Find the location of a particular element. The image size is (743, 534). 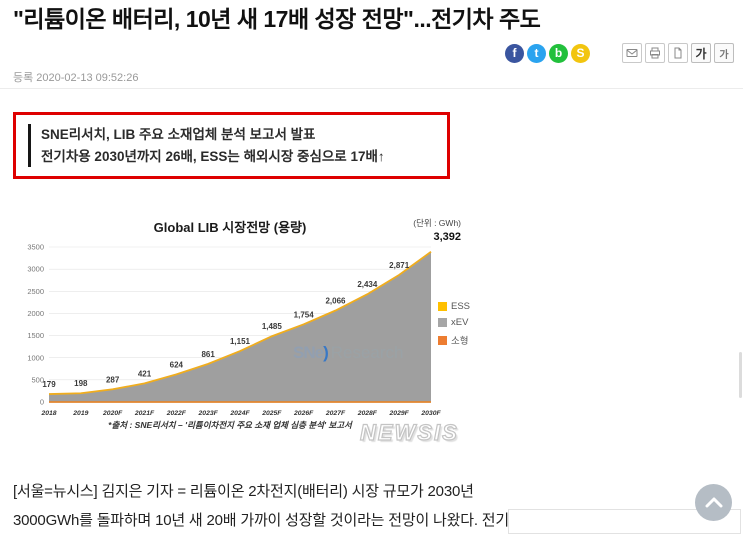

svg-text: 2,434 is located at coordinates (367, 284).